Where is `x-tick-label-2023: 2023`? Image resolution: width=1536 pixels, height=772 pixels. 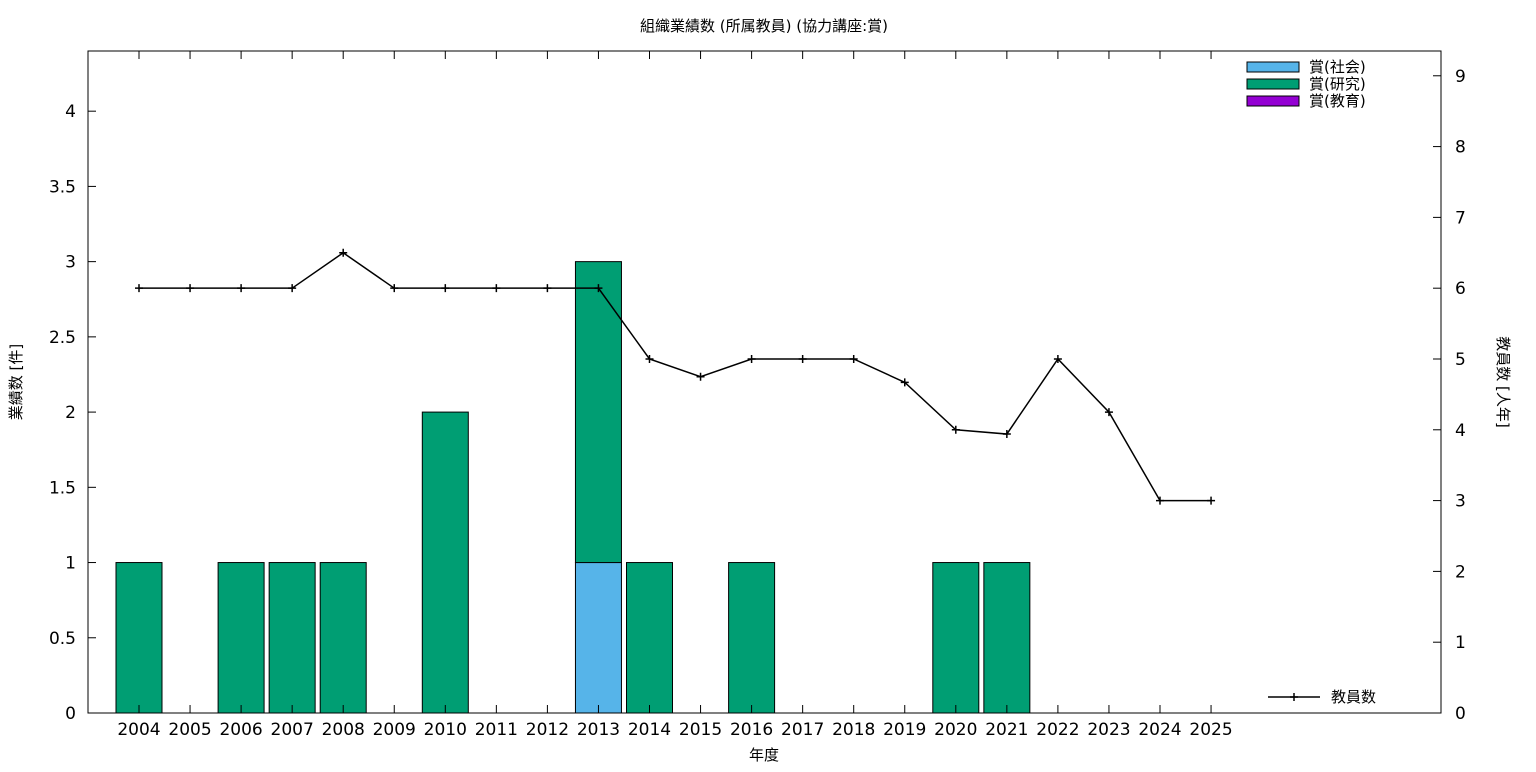 x-tick-label-2023: 2023 is located at coordinates (1108, 730).